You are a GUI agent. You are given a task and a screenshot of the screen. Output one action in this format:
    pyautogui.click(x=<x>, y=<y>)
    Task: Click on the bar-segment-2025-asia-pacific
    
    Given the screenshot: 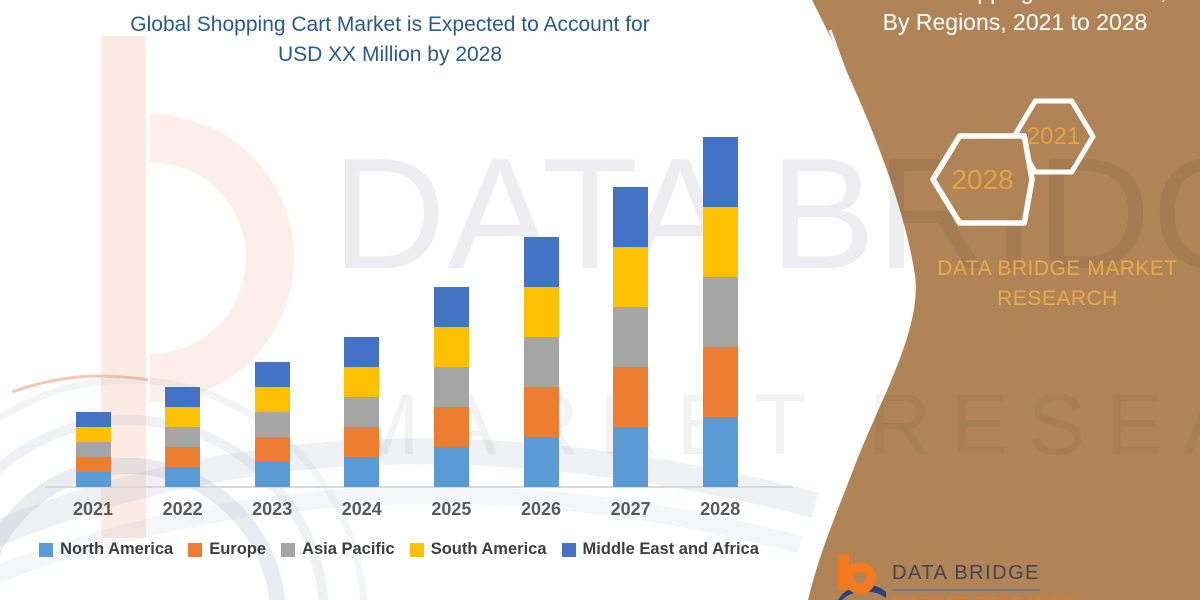 What is the action you would take?
    pyautogui.click(x=451, y=387)
    